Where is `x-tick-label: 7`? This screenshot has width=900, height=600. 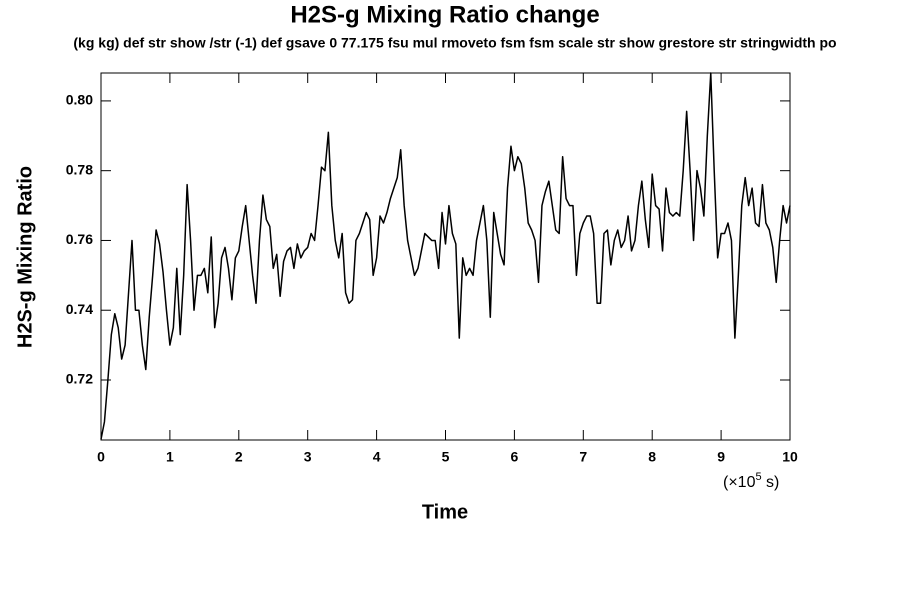
x-tick-label: 7 is located at coordinates (583, 457).